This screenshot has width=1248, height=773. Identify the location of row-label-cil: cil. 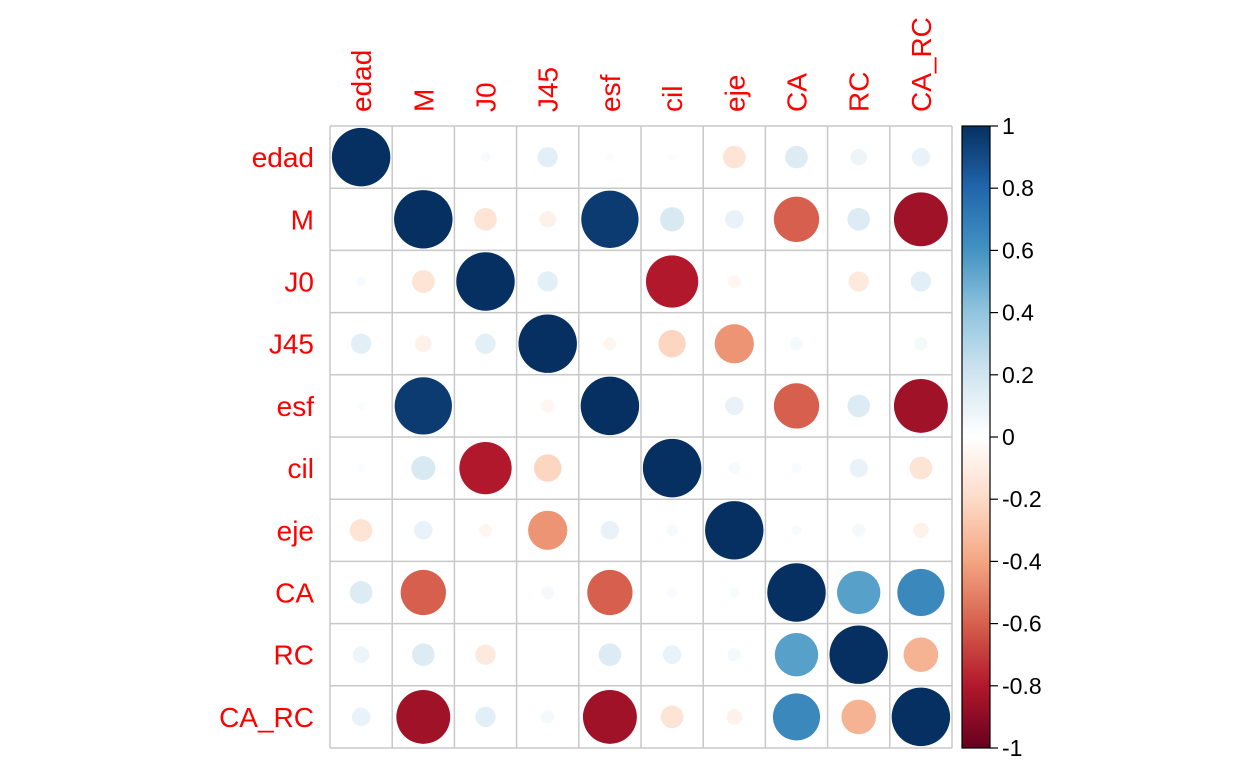
(301, 468).